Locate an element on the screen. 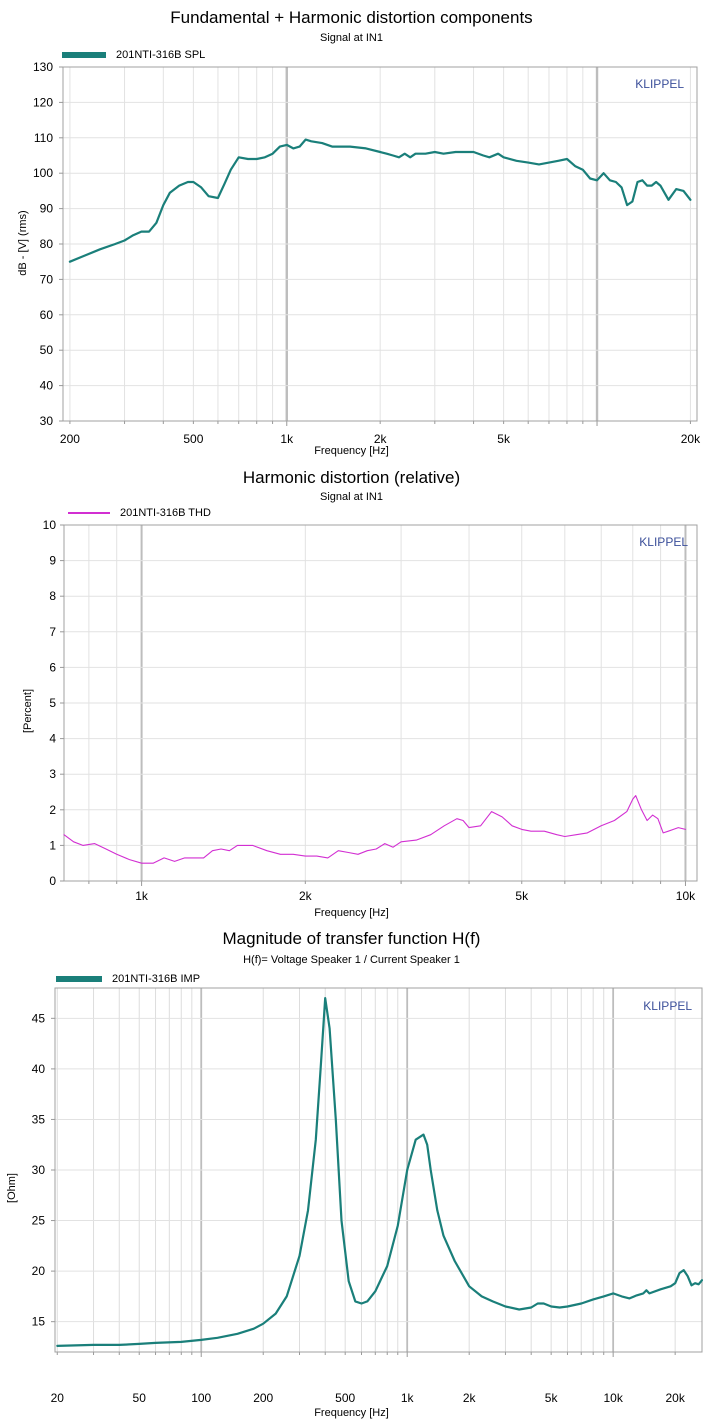 The image size is (703, 1423). y-tick-label: 130 is located at coordinates (43, 67).